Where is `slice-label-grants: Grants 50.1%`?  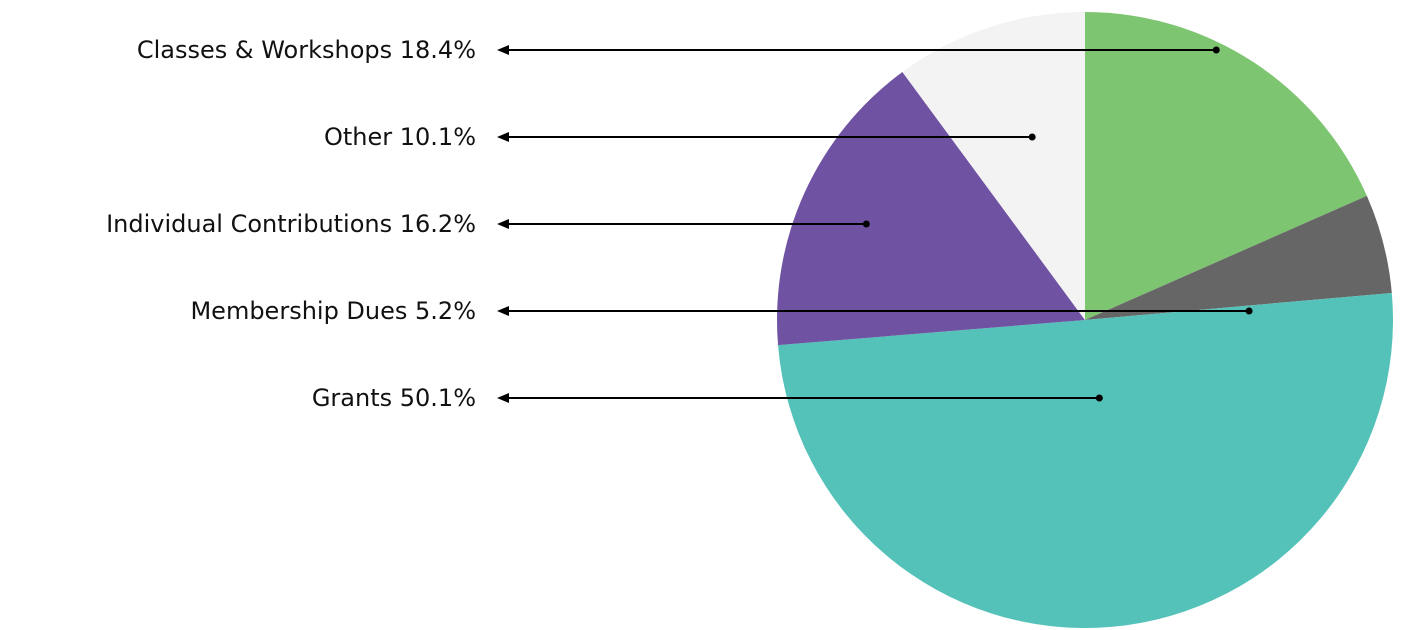 slice-label-grants: Grants 50.1% is located at coordinates (394, 398).